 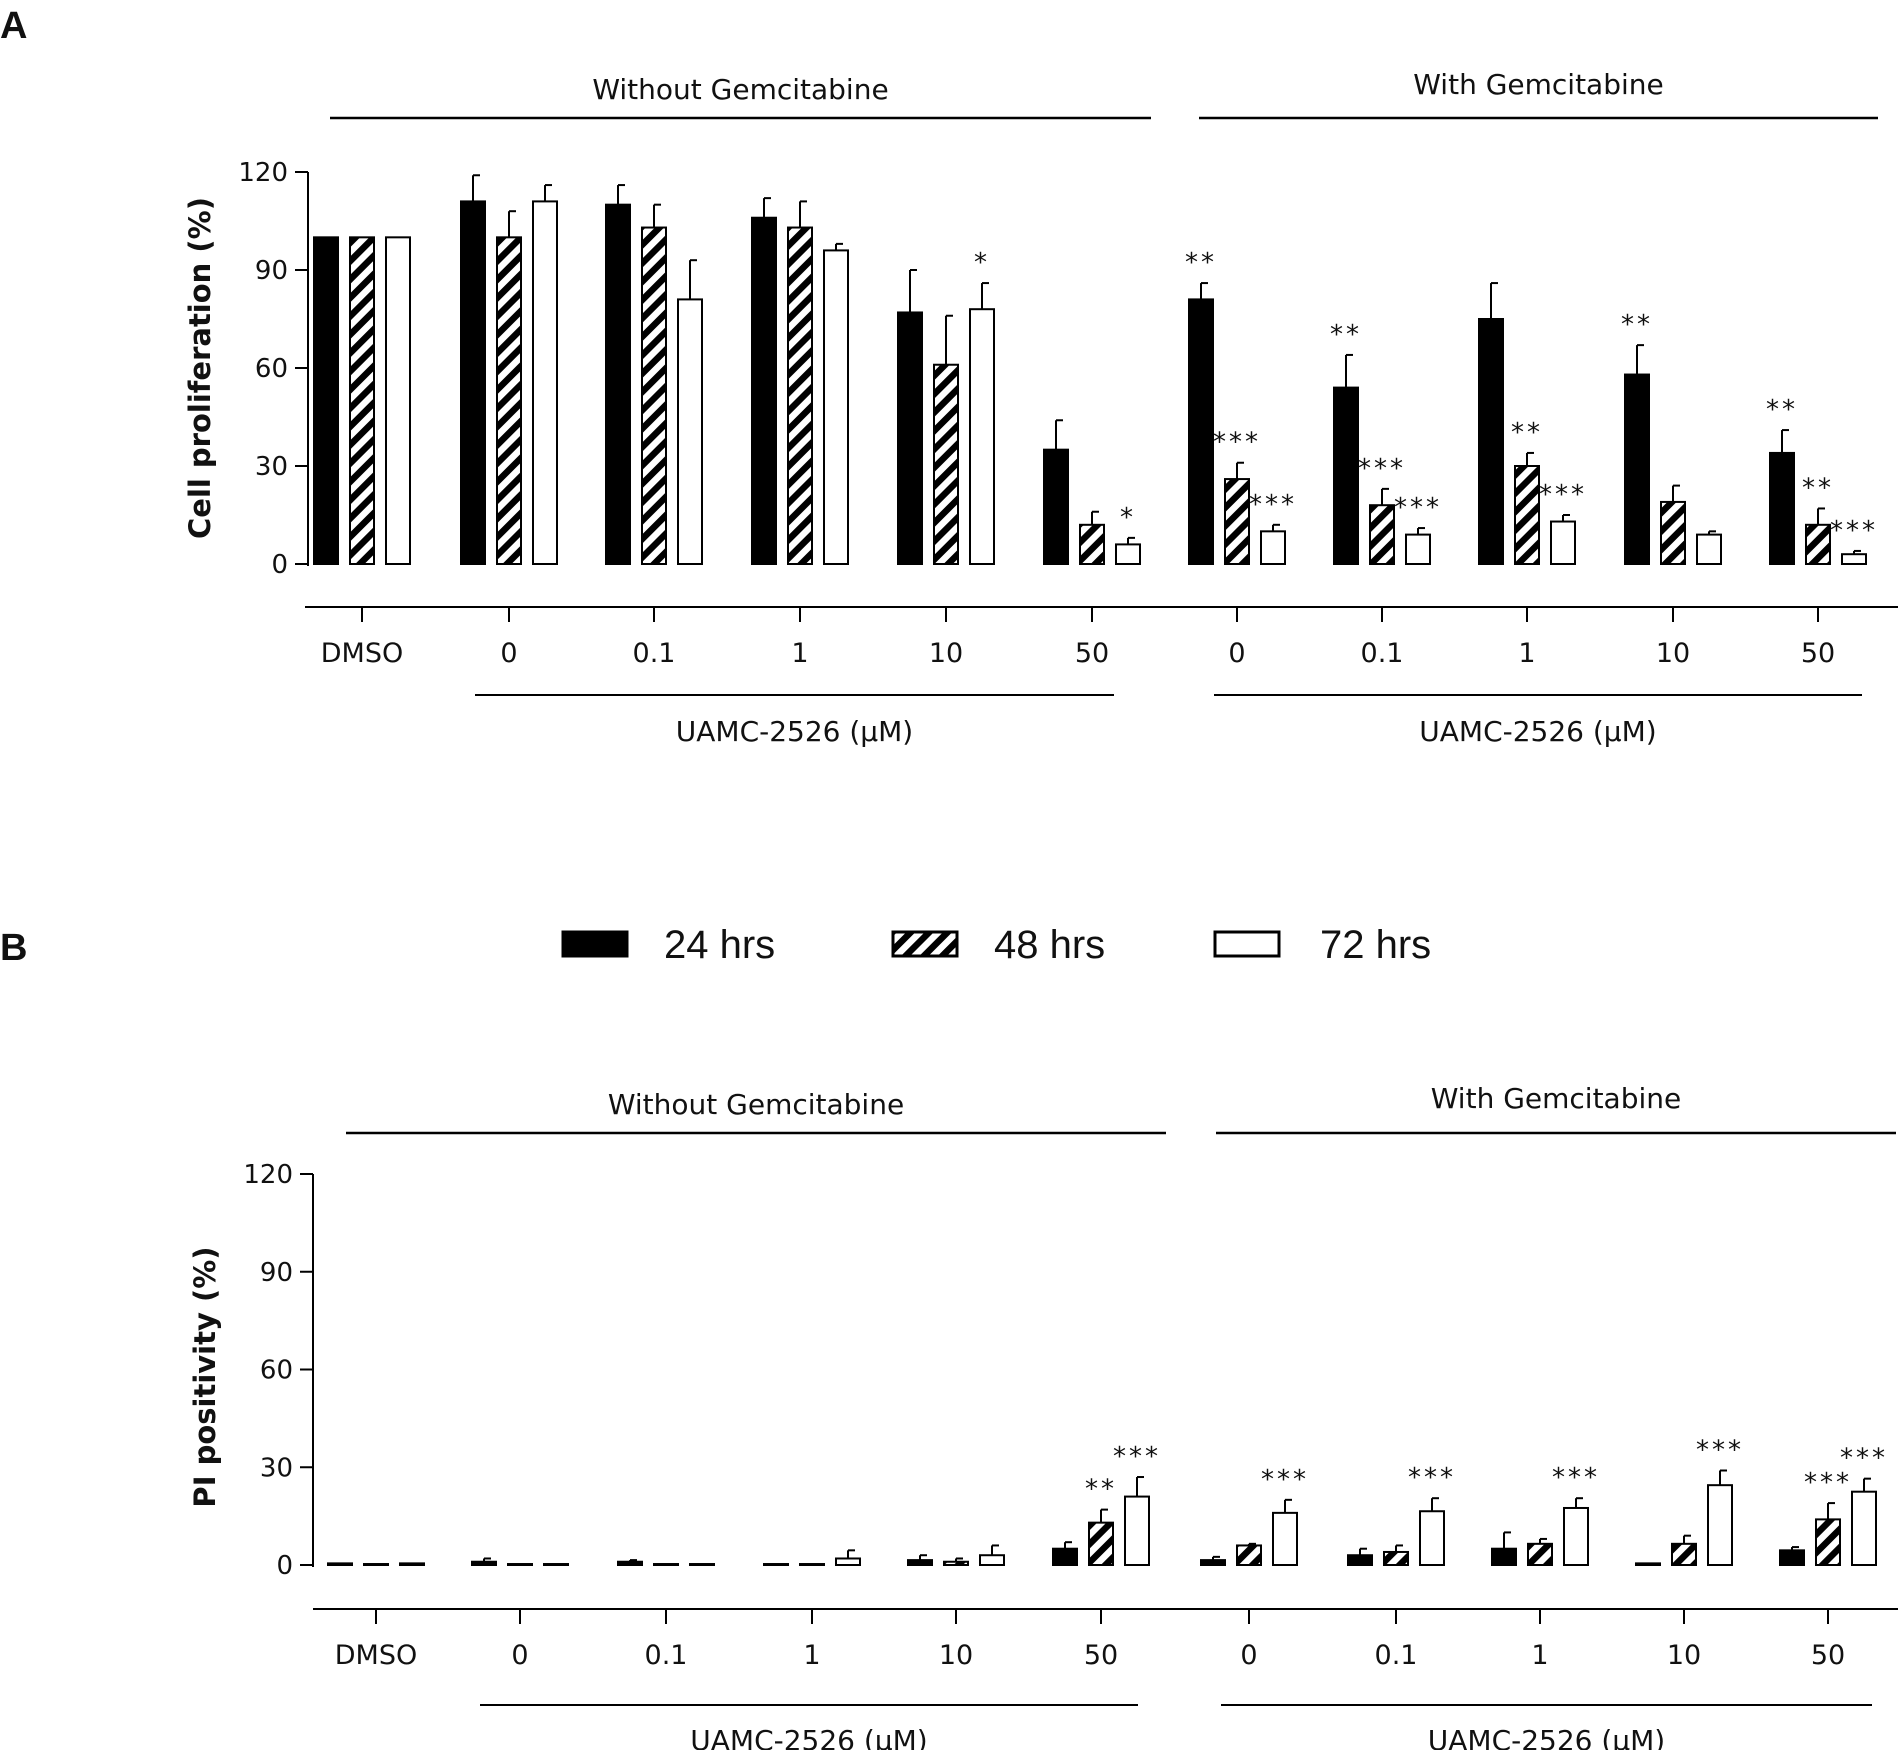 I want to click on y-tick-label: 30, so click(x=271, y=467).